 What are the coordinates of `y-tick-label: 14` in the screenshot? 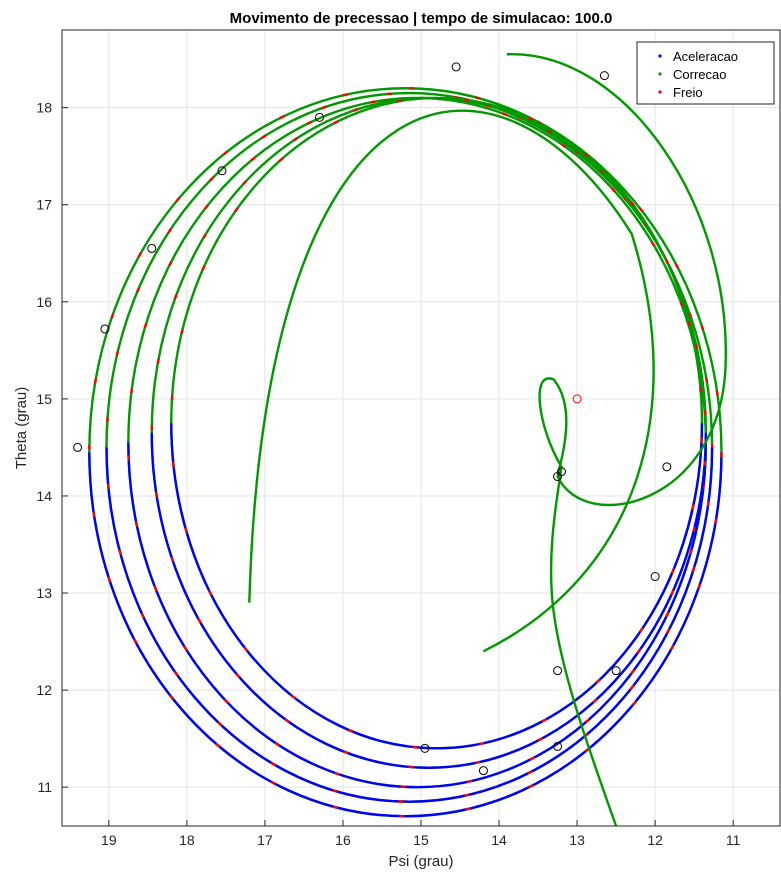 It's located at (44, 496).